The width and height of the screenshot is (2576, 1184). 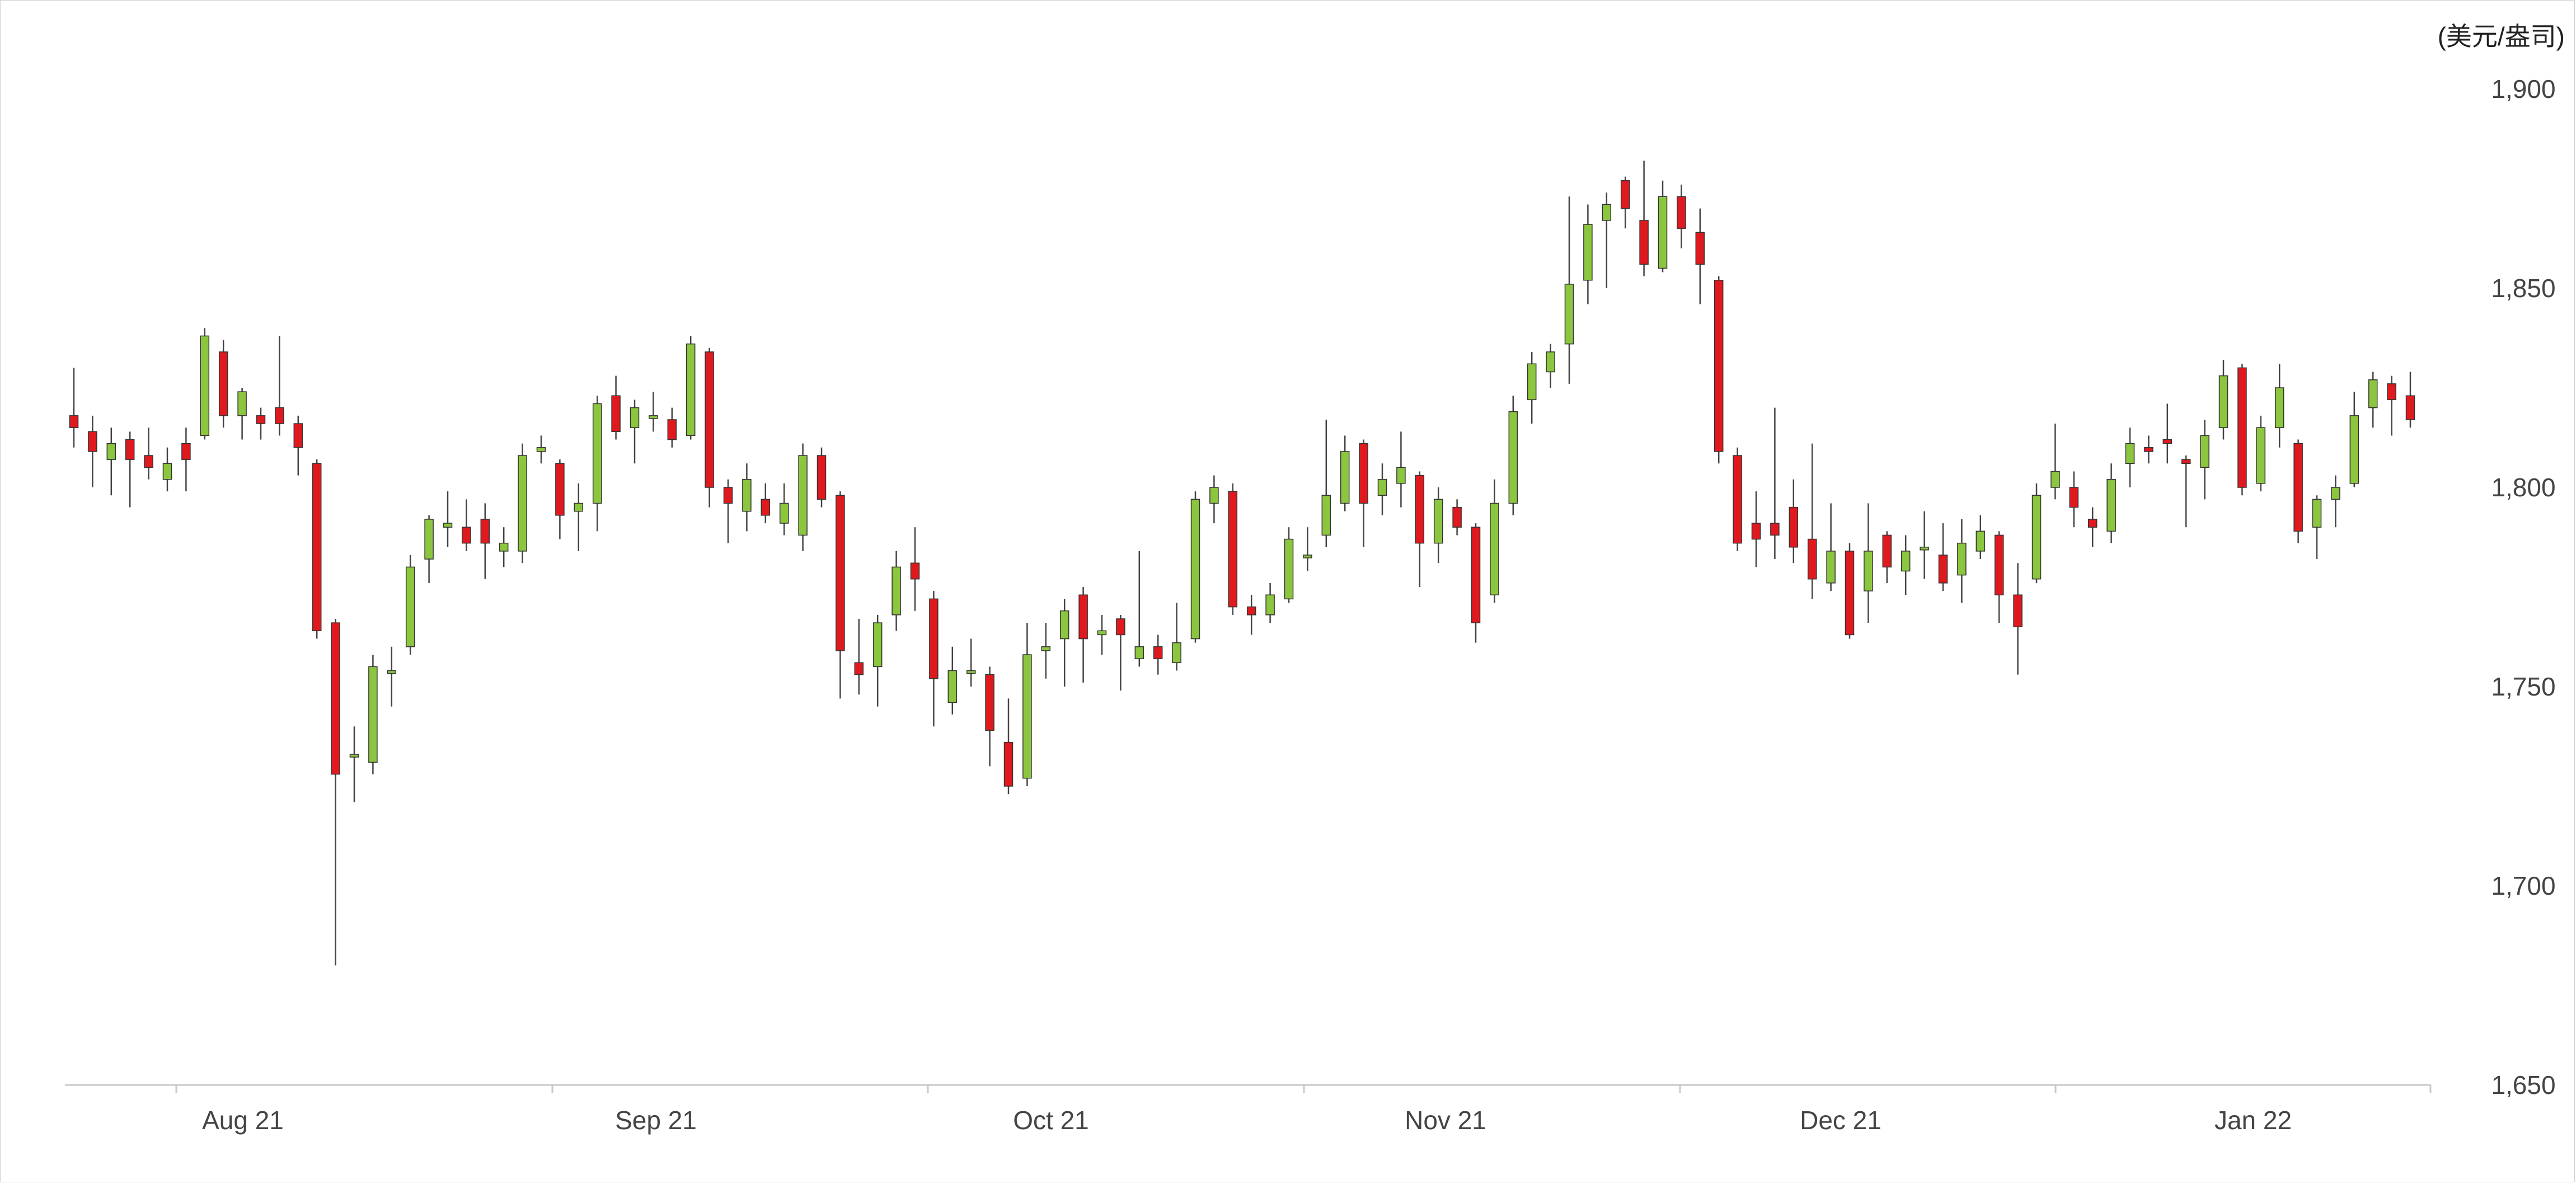 What do you see at coordinates (2523, 487) in the screenshot?
I see `y-tick-label: 1,800` at bounding box center [2523, 487].